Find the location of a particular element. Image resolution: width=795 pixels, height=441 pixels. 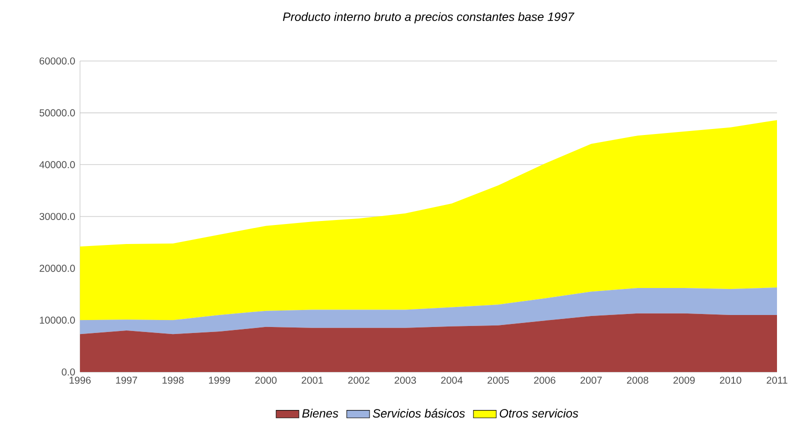

chart-title: Producto interno bruto a precios constantes base 1997 is located at coordinates (428, 18).